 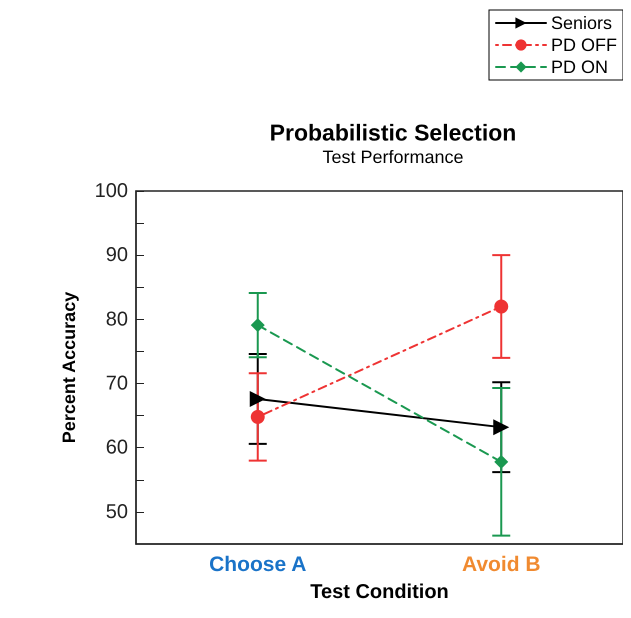 I want to click on legend-label: PD ON, so click(x=579, y=67).